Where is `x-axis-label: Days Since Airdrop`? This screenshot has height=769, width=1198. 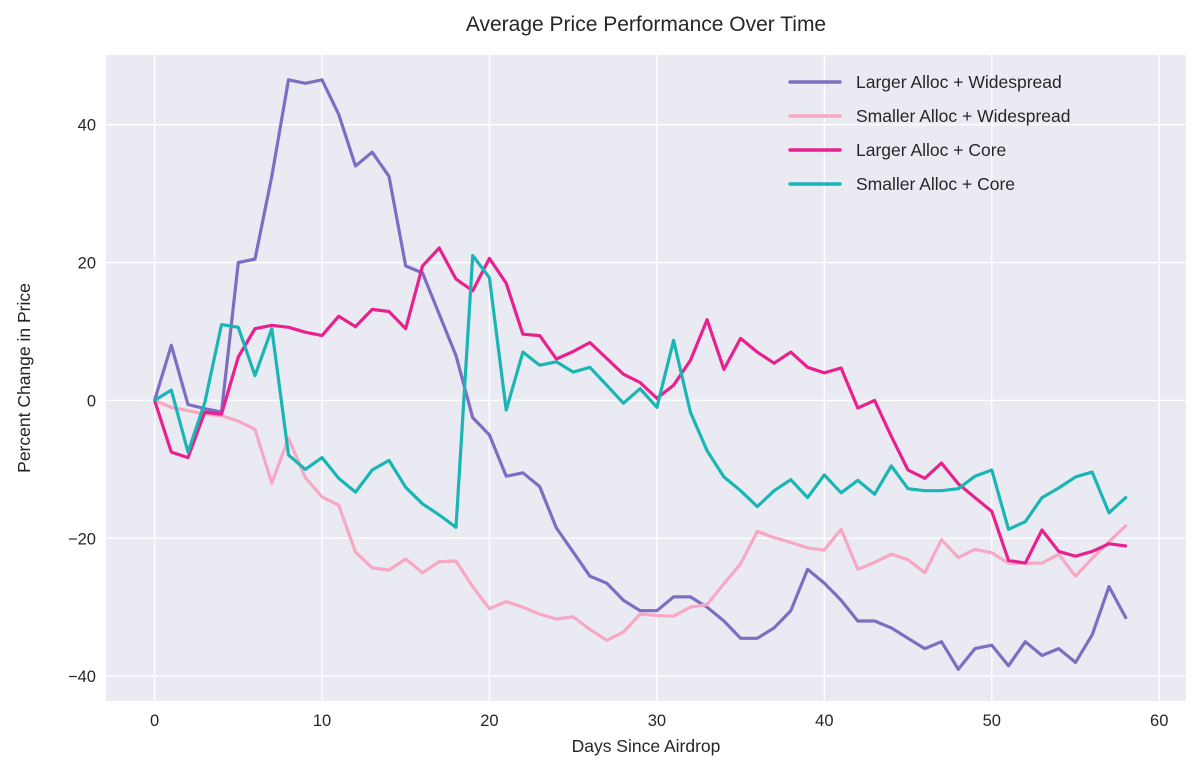
x-axis-label: Days Since Airdrop is located at coordinates (646, 746).